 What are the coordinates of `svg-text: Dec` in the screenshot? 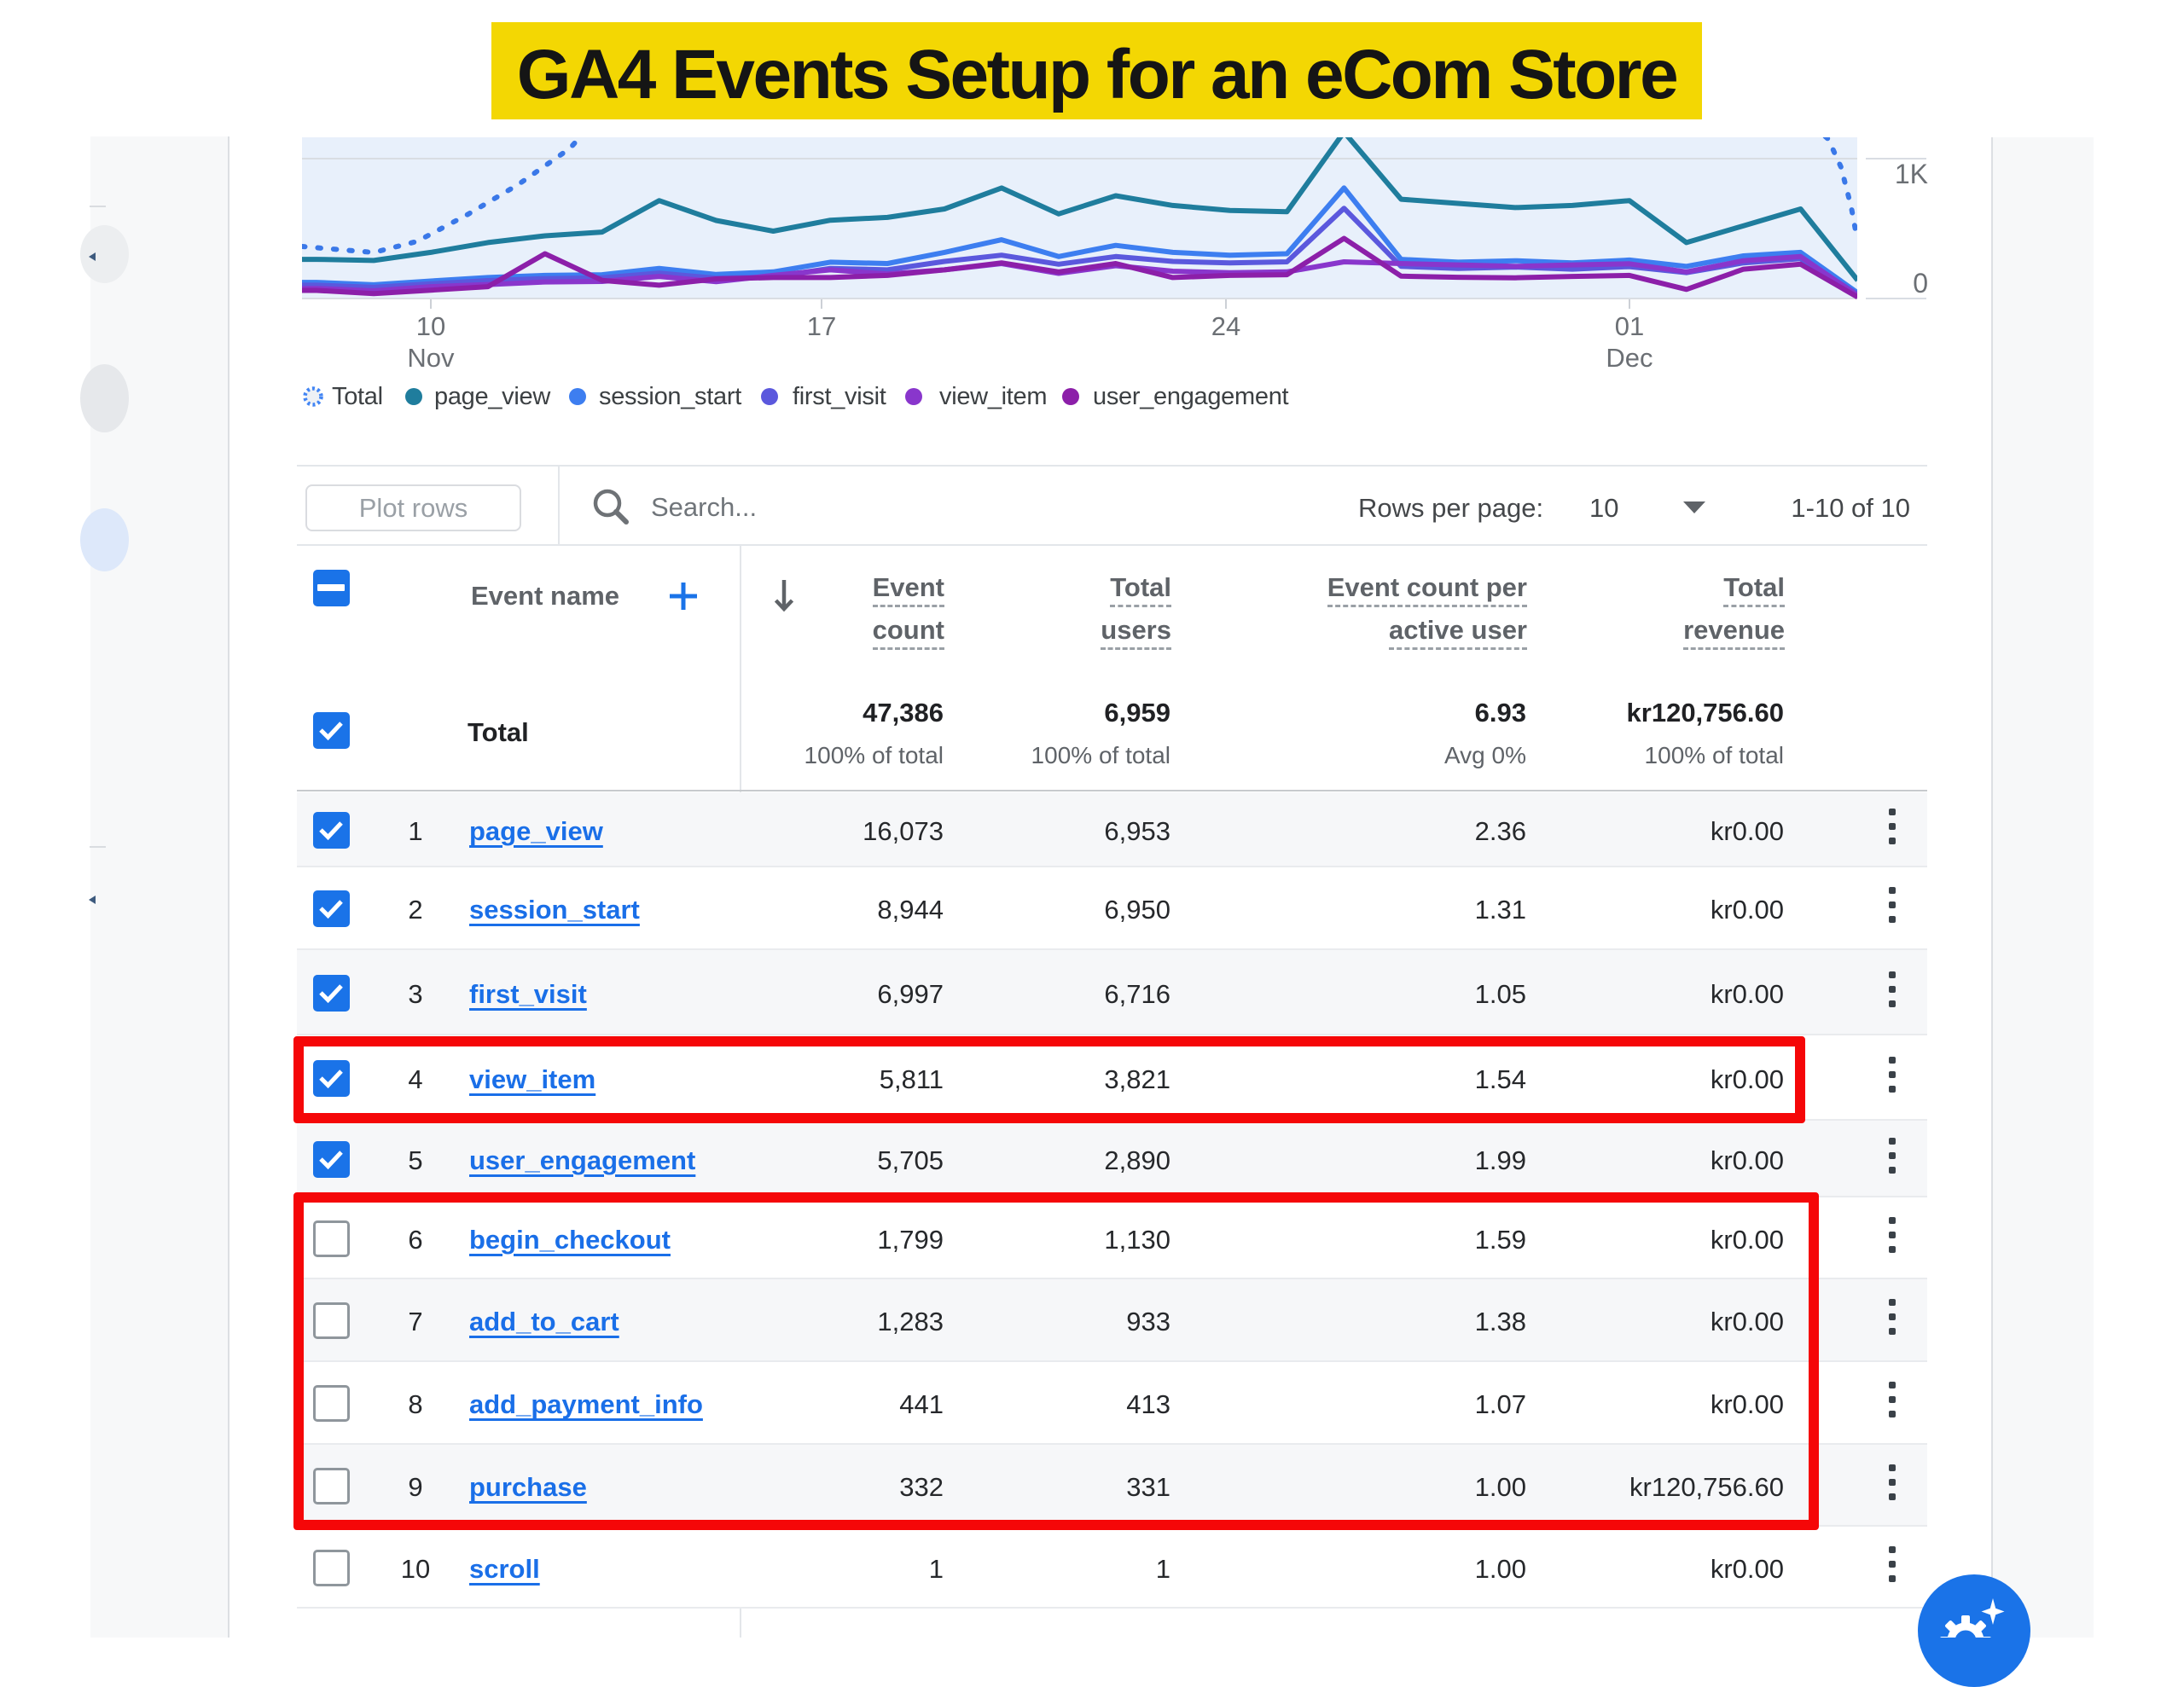 It's located at (1630, 358).